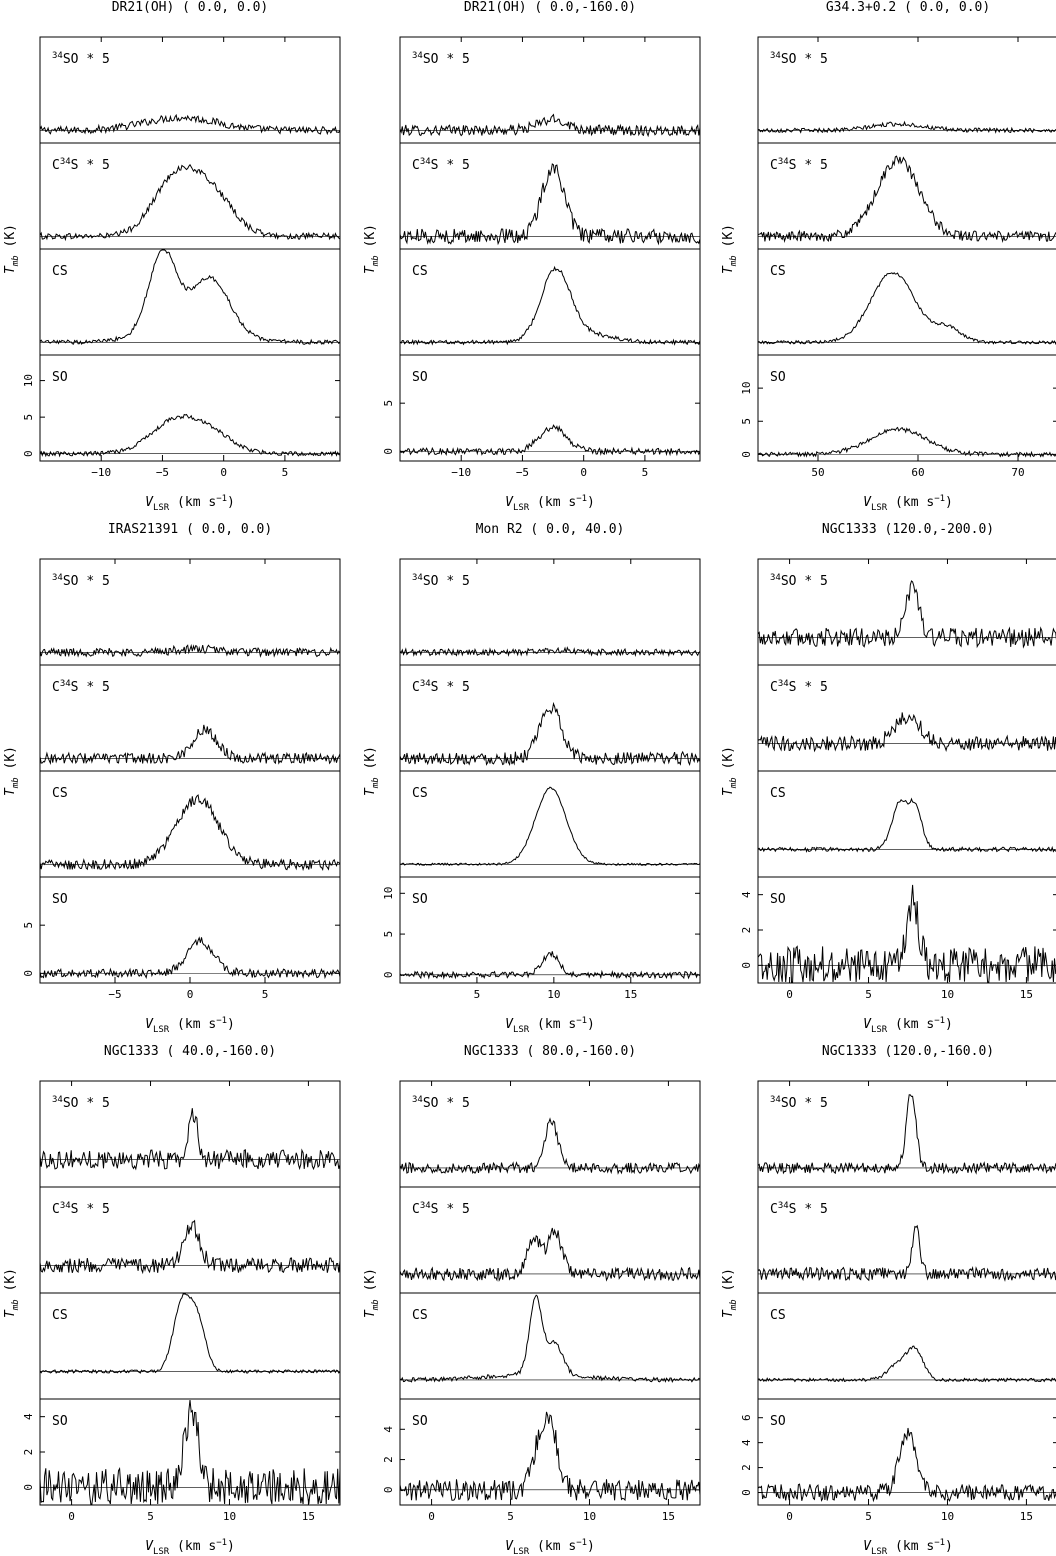 Image resolution: width=1056 pixels, height=1556 pixels. I want to click on panel-title: NGC1333 ( 40.0,-160.0), so click(190, 1051).